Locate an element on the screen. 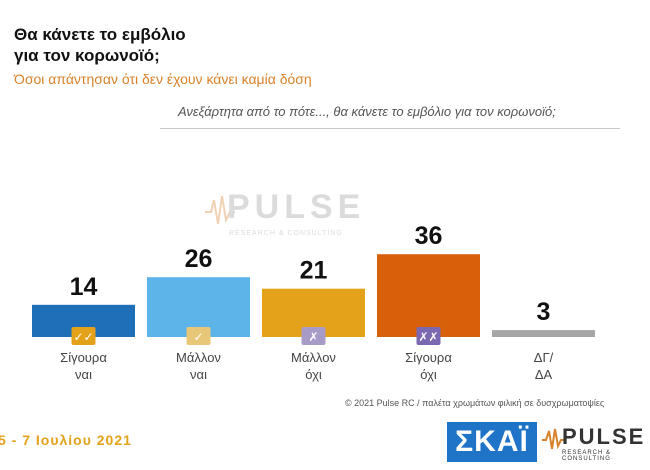 Image resolution: width=650 pixels, height=470 pixels. skai-logo: ΣΚΑΪ is located at coordinates (492, 442).